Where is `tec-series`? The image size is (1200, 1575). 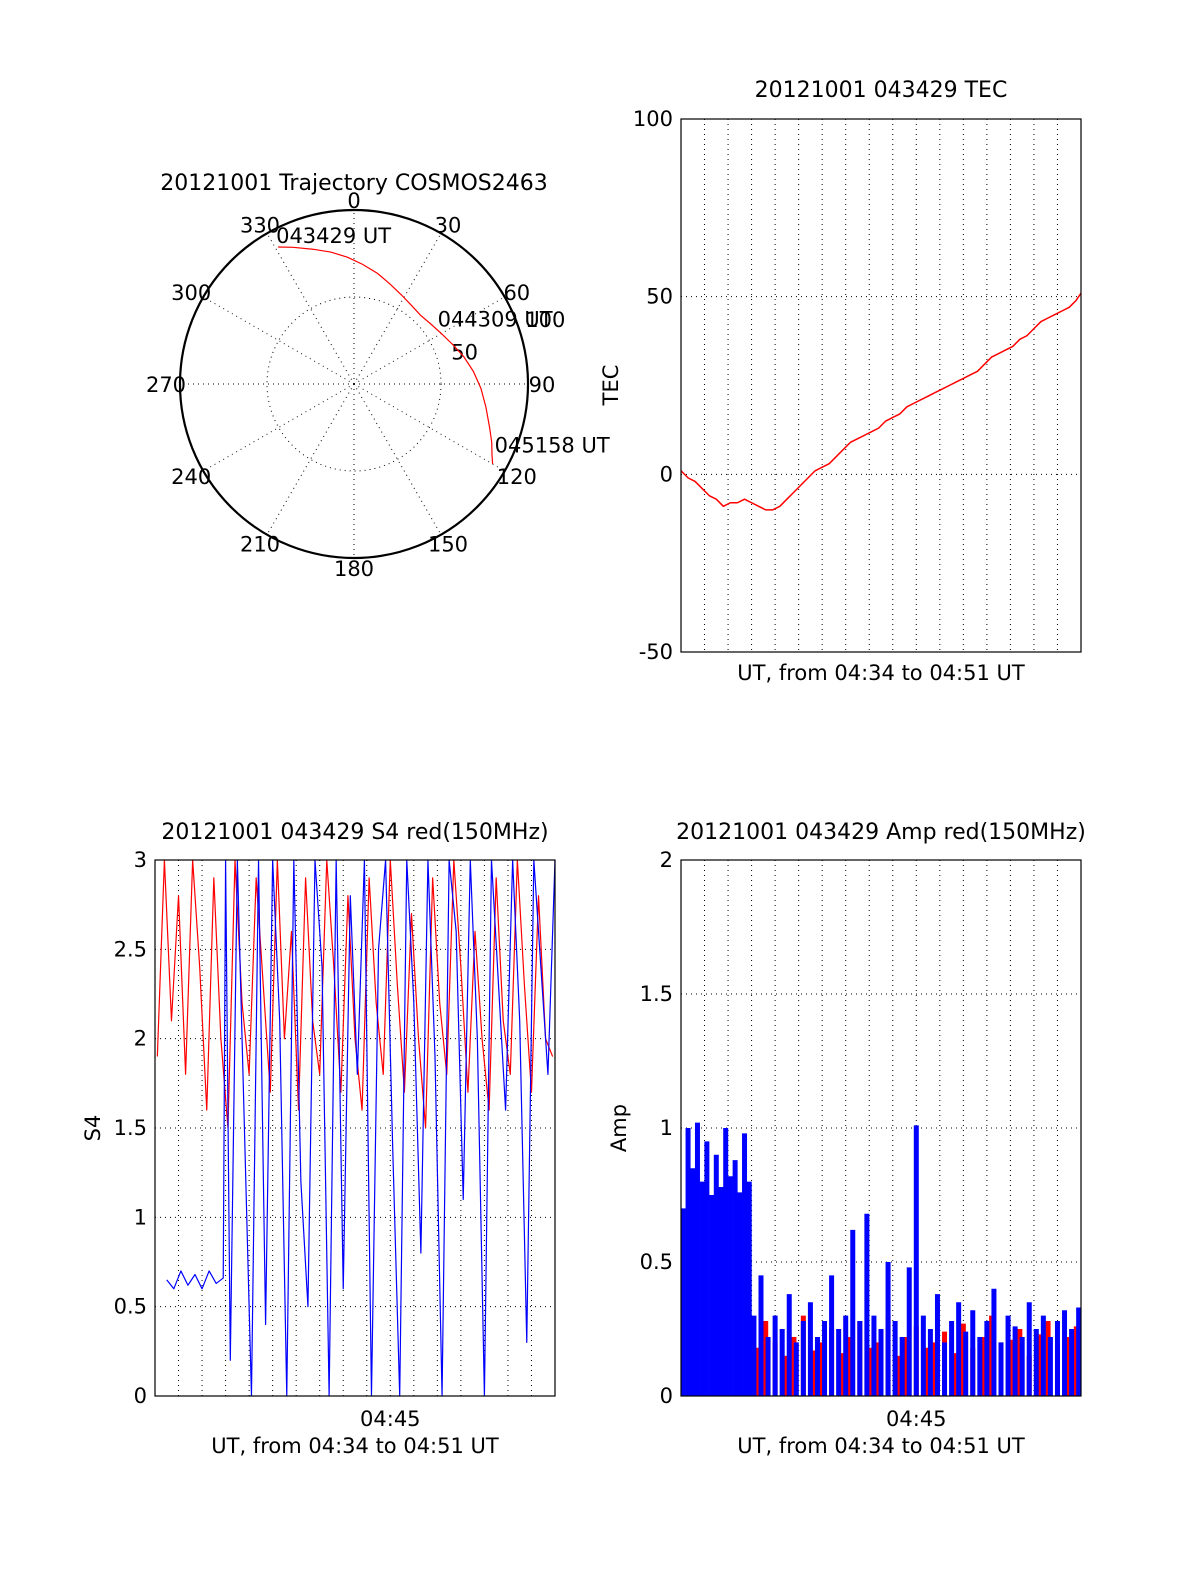 tec-series is located at coordinates (881, 401).